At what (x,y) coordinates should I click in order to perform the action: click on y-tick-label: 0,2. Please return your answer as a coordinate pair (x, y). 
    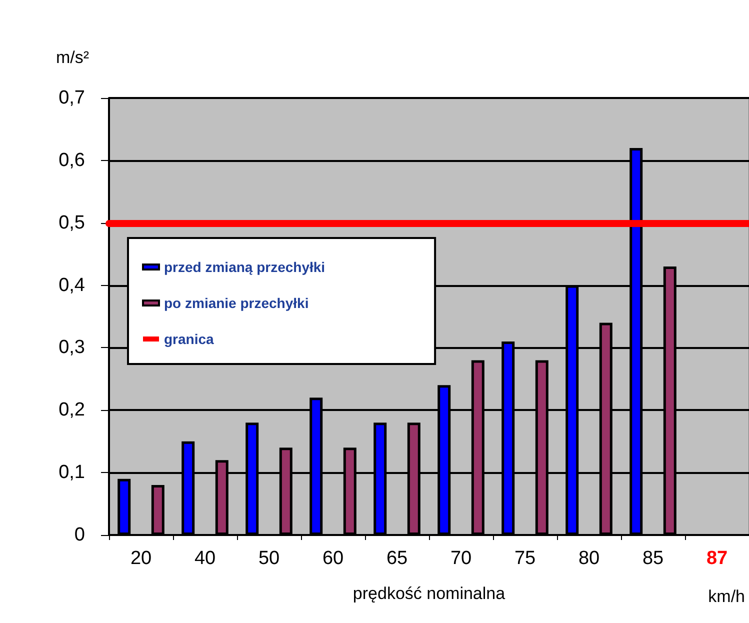
    Looking at the image, I should click on (71, 410).